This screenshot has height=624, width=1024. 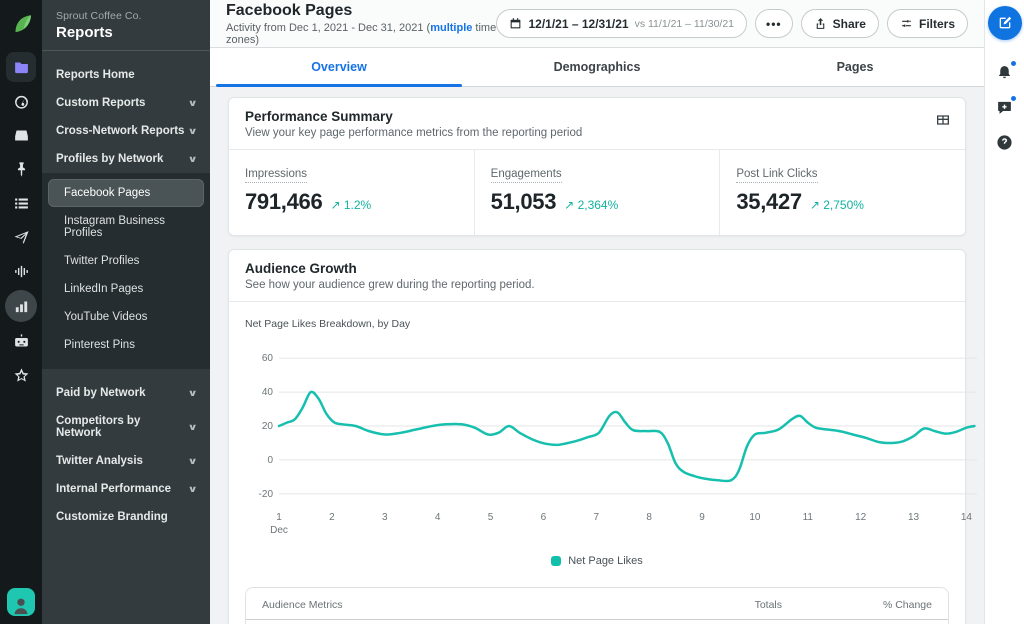 I want to click on date-range-button: 12/1/21 – 12/31/21 vs 11/1/21 – 11/30/21, so click(x=622, y=23).